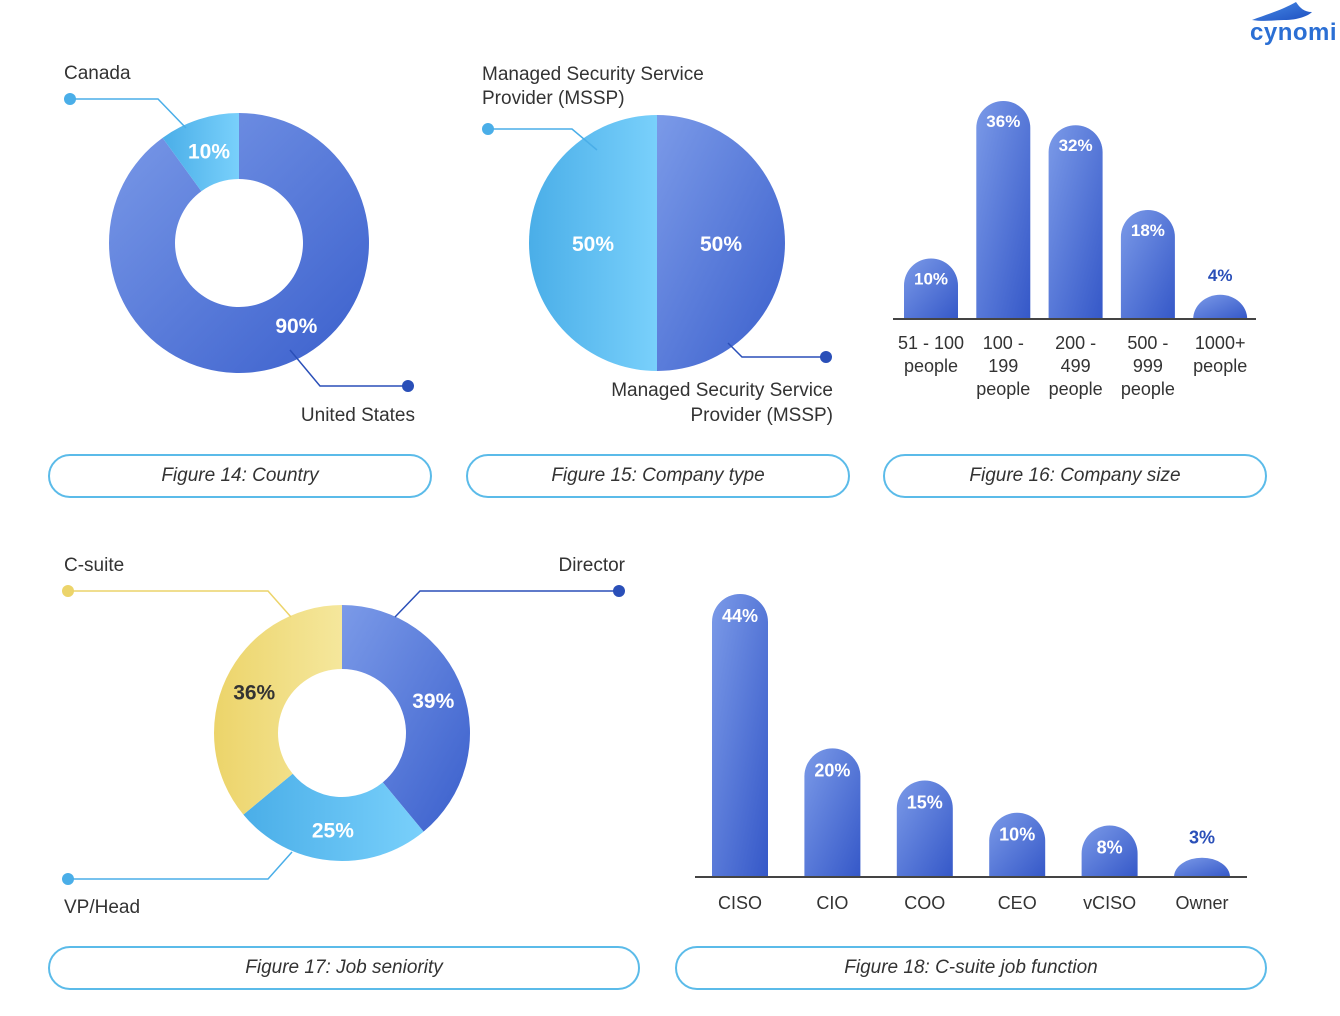  Describe the element at coordinates (931, 343) in the screenshot. I see `tick-label-0-line0: 51 - 100` at that location.